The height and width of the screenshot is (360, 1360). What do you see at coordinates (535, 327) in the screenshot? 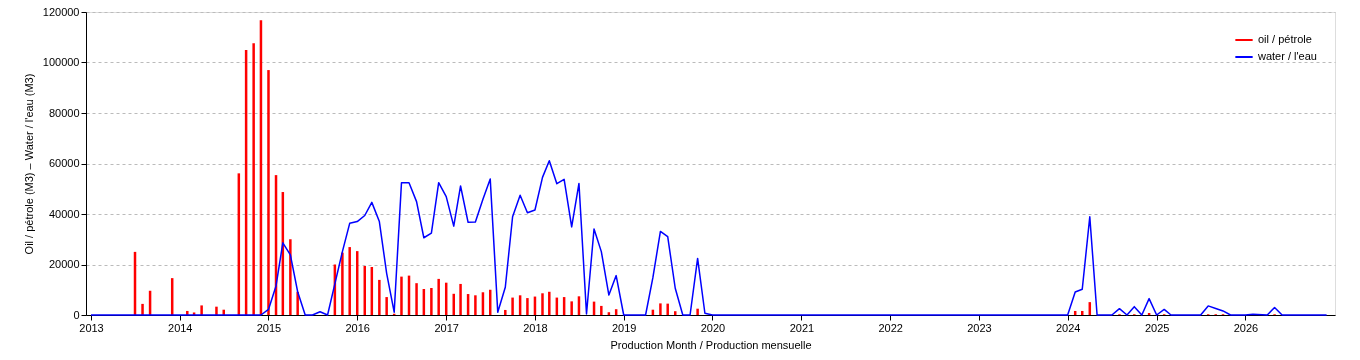
I see `x-tick-label: 2018` at bounding box center [535, 327].